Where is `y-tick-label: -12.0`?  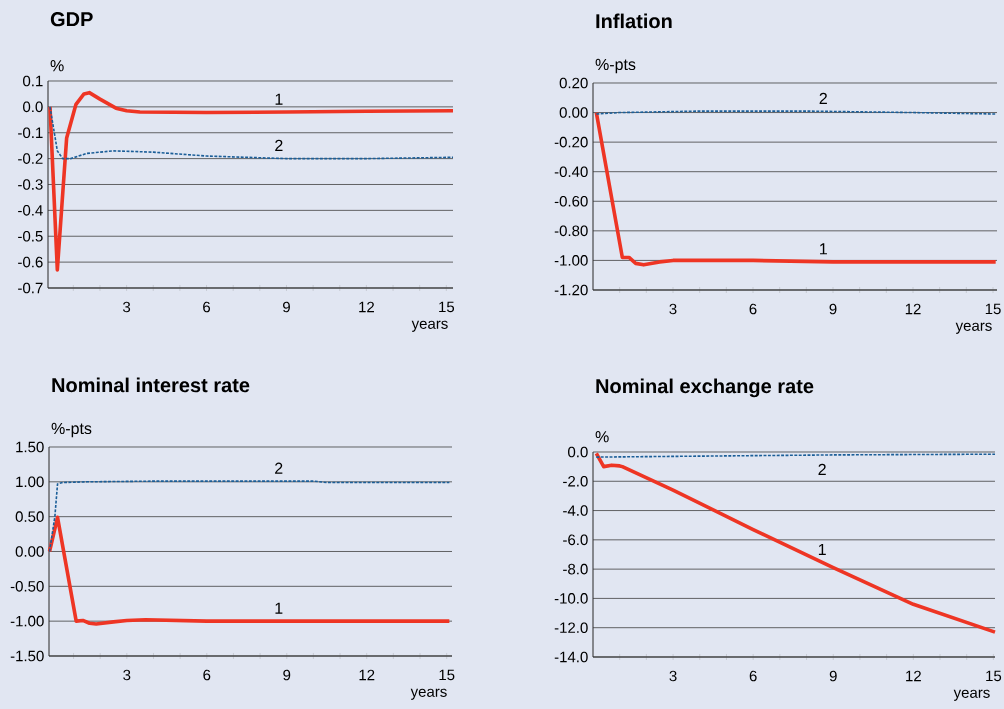
y-tick-label: -12.0 is located at coordinates (571, 628).